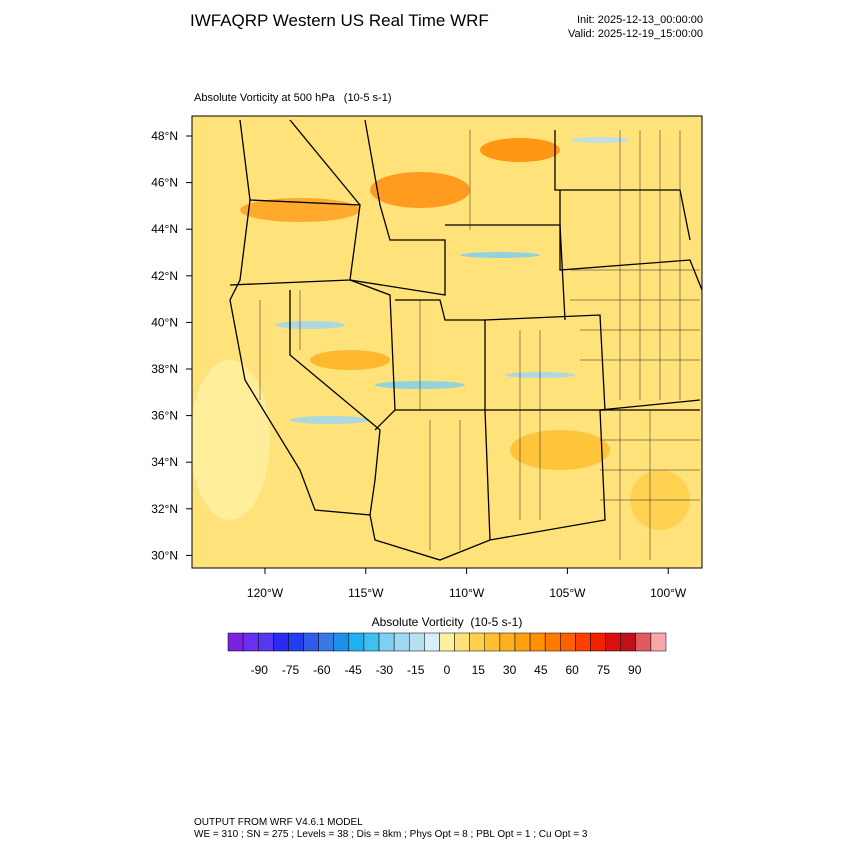  I want to click on init-time: Init: 2025-12-13_00:00:00, so click(640, 20).